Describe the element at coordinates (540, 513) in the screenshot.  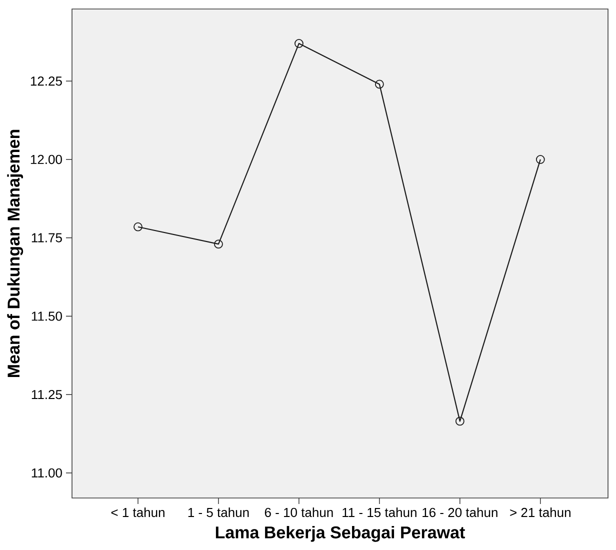
I see `x-tick-label: > 21 tahun` at that location.